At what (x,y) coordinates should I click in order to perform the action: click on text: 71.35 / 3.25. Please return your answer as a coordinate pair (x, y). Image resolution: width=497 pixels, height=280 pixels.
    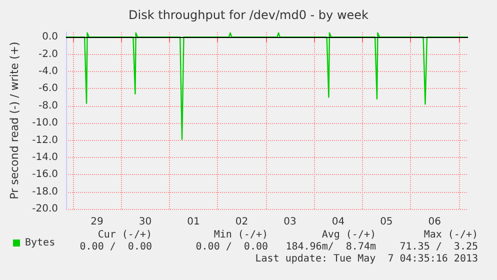
    Looking at the image, I should click on (439, 247).